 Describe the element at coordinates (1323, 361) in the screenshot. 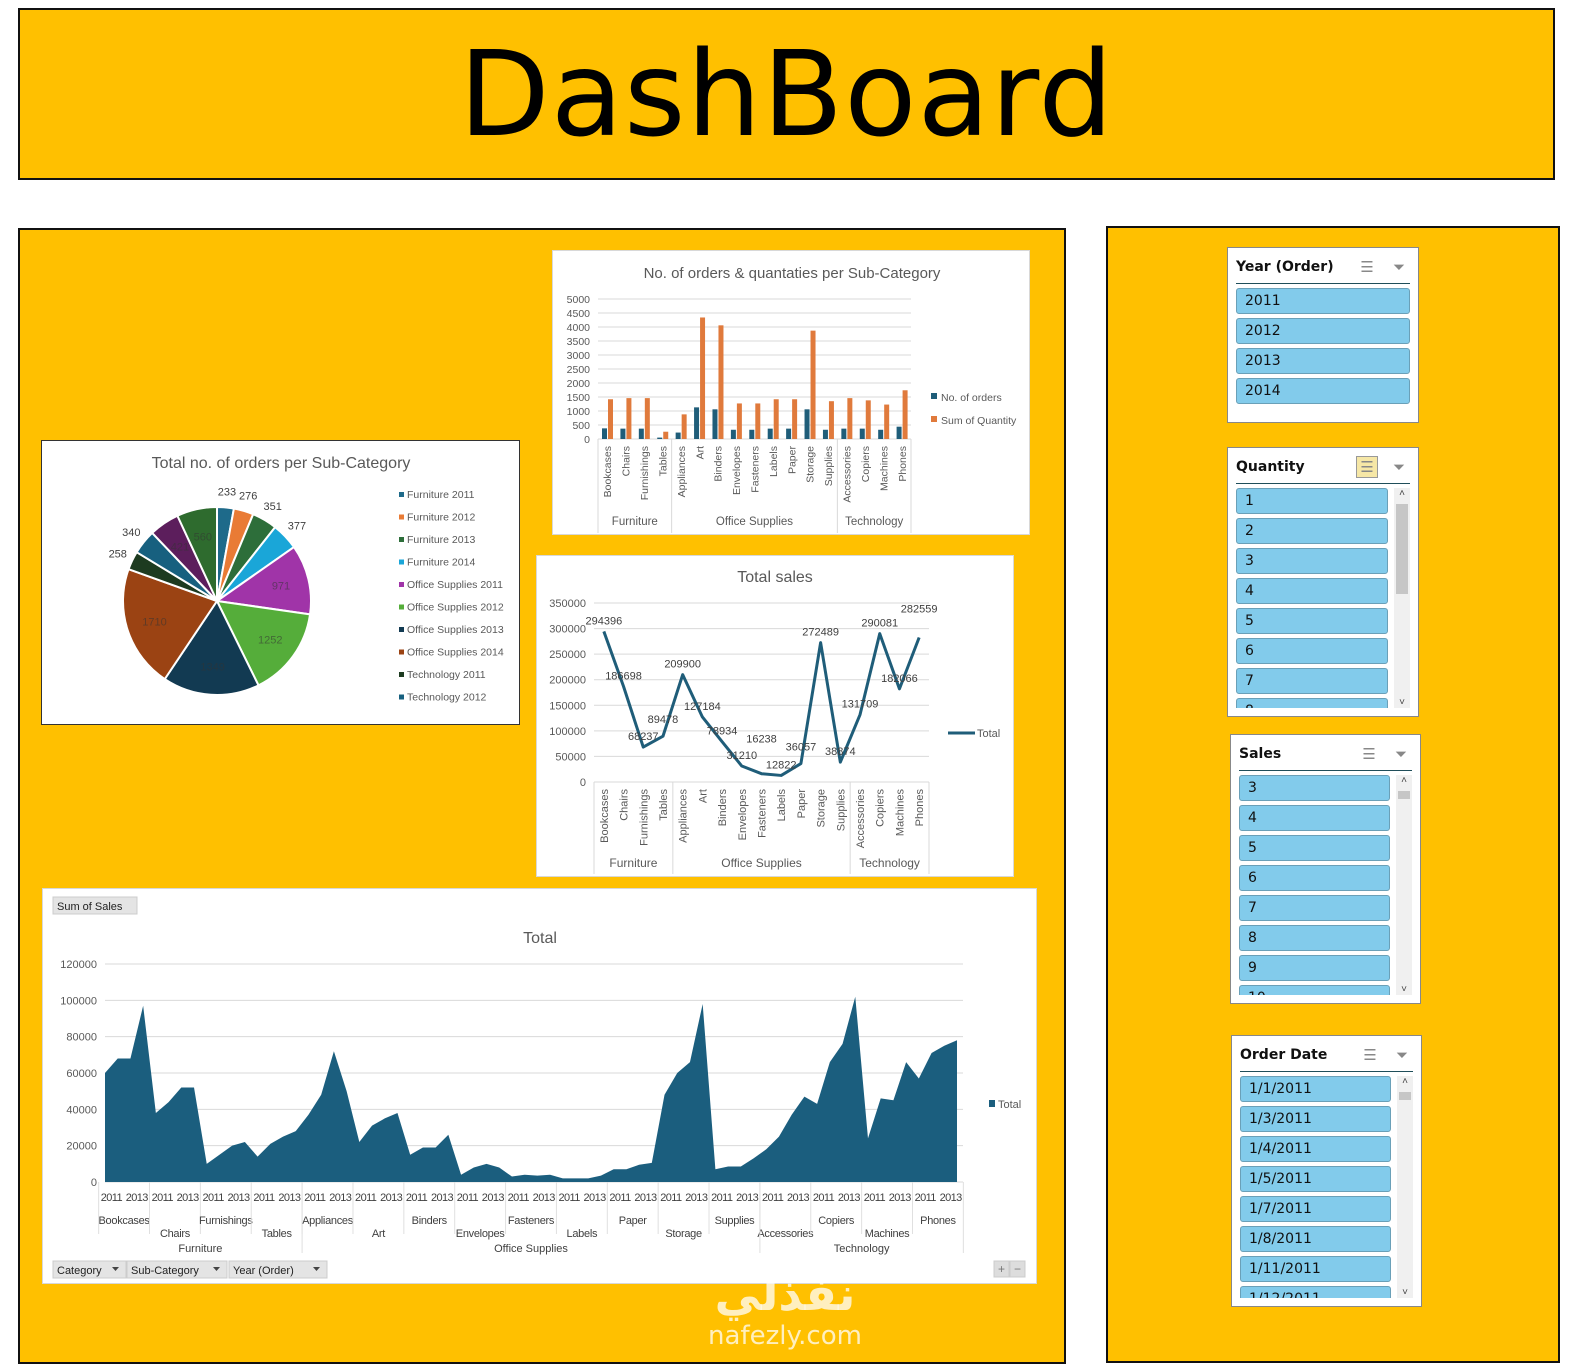

I see `slicer-item: 2013` at that location.